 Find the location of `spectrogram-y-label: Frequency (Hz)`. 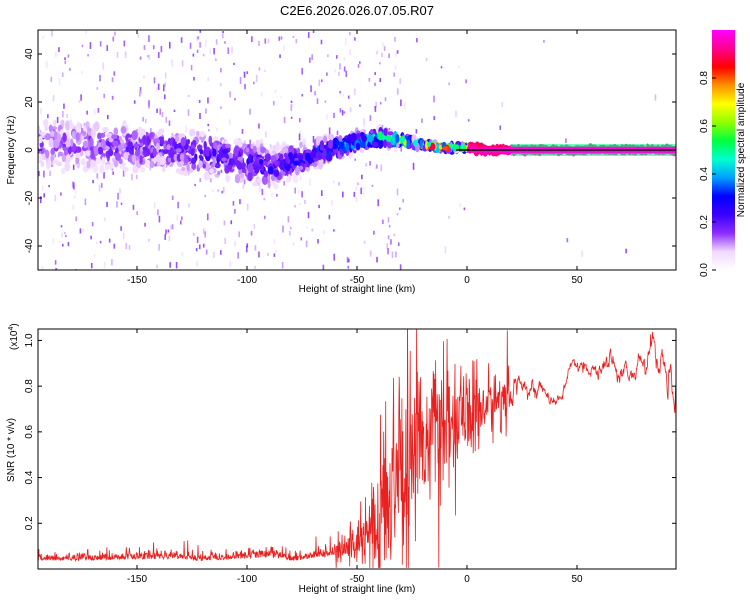

spectrogram-y-label: Frequency (Hz) is located at coordinates (11, 150).